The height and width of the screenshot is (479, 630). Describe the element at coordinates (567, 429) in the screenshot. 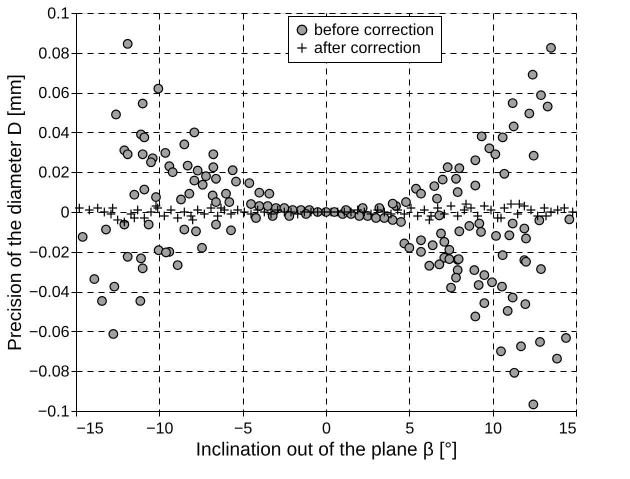

I see `x-tick-label: 15` at that location.